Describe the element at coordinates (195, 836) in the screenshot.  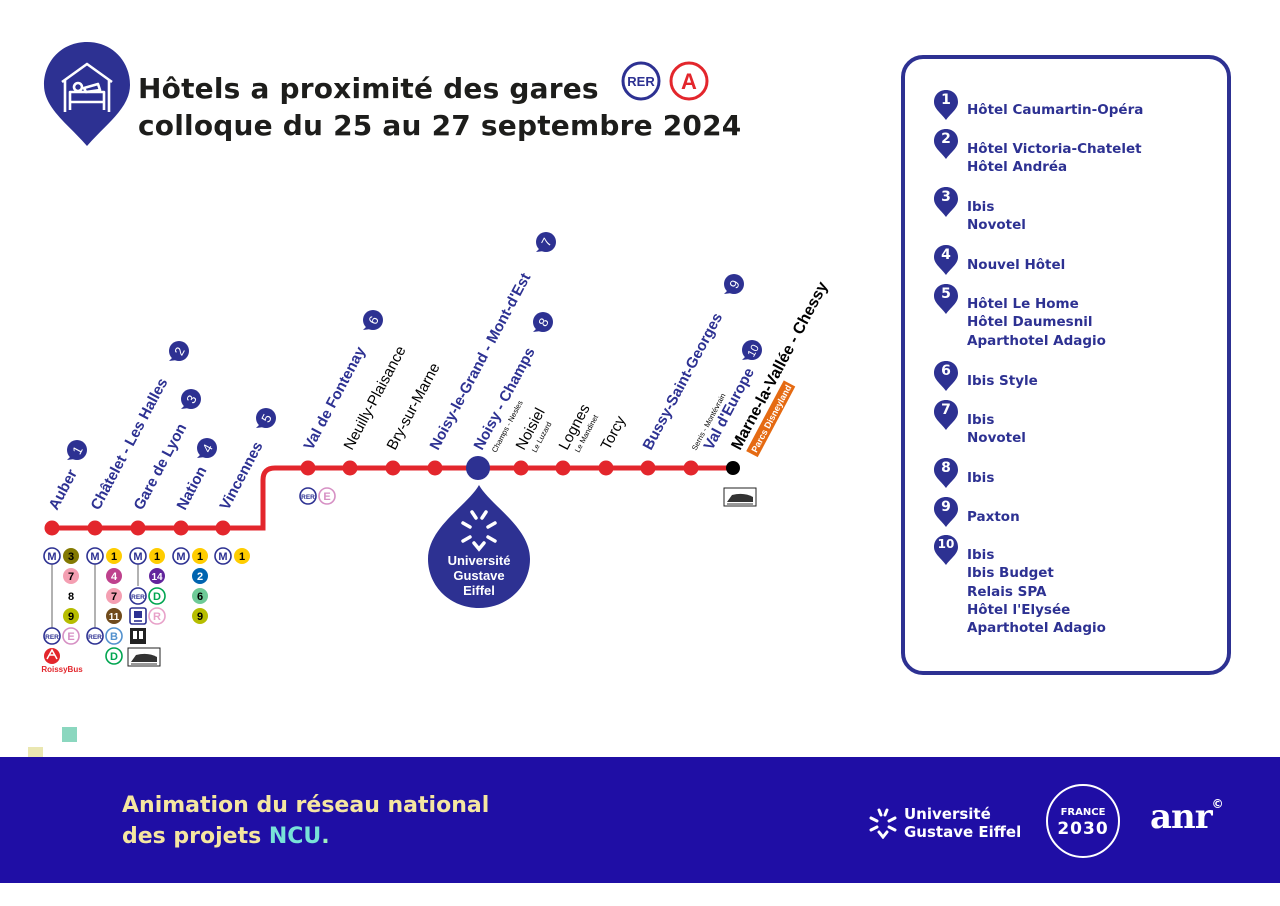
I see `footer-line2-prefix: des projets` at that location.